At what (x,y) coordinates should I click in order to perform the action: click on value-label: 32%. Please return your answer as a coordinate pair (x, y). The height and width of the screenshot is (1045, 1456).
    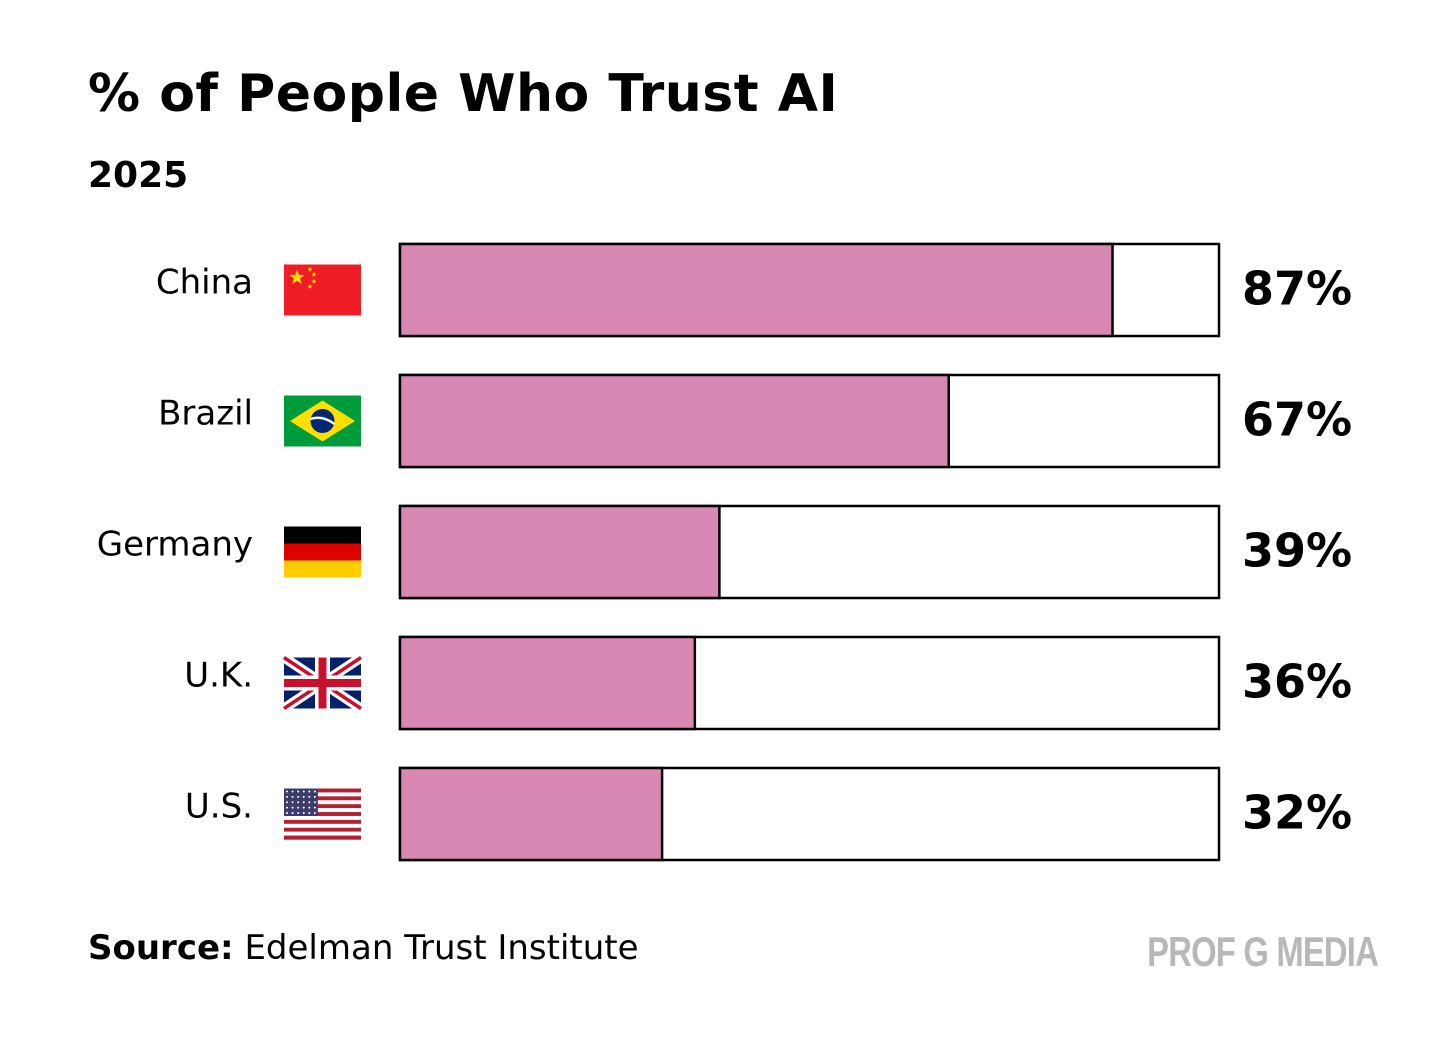
    Looking at the image, I should click on (1297, 813).